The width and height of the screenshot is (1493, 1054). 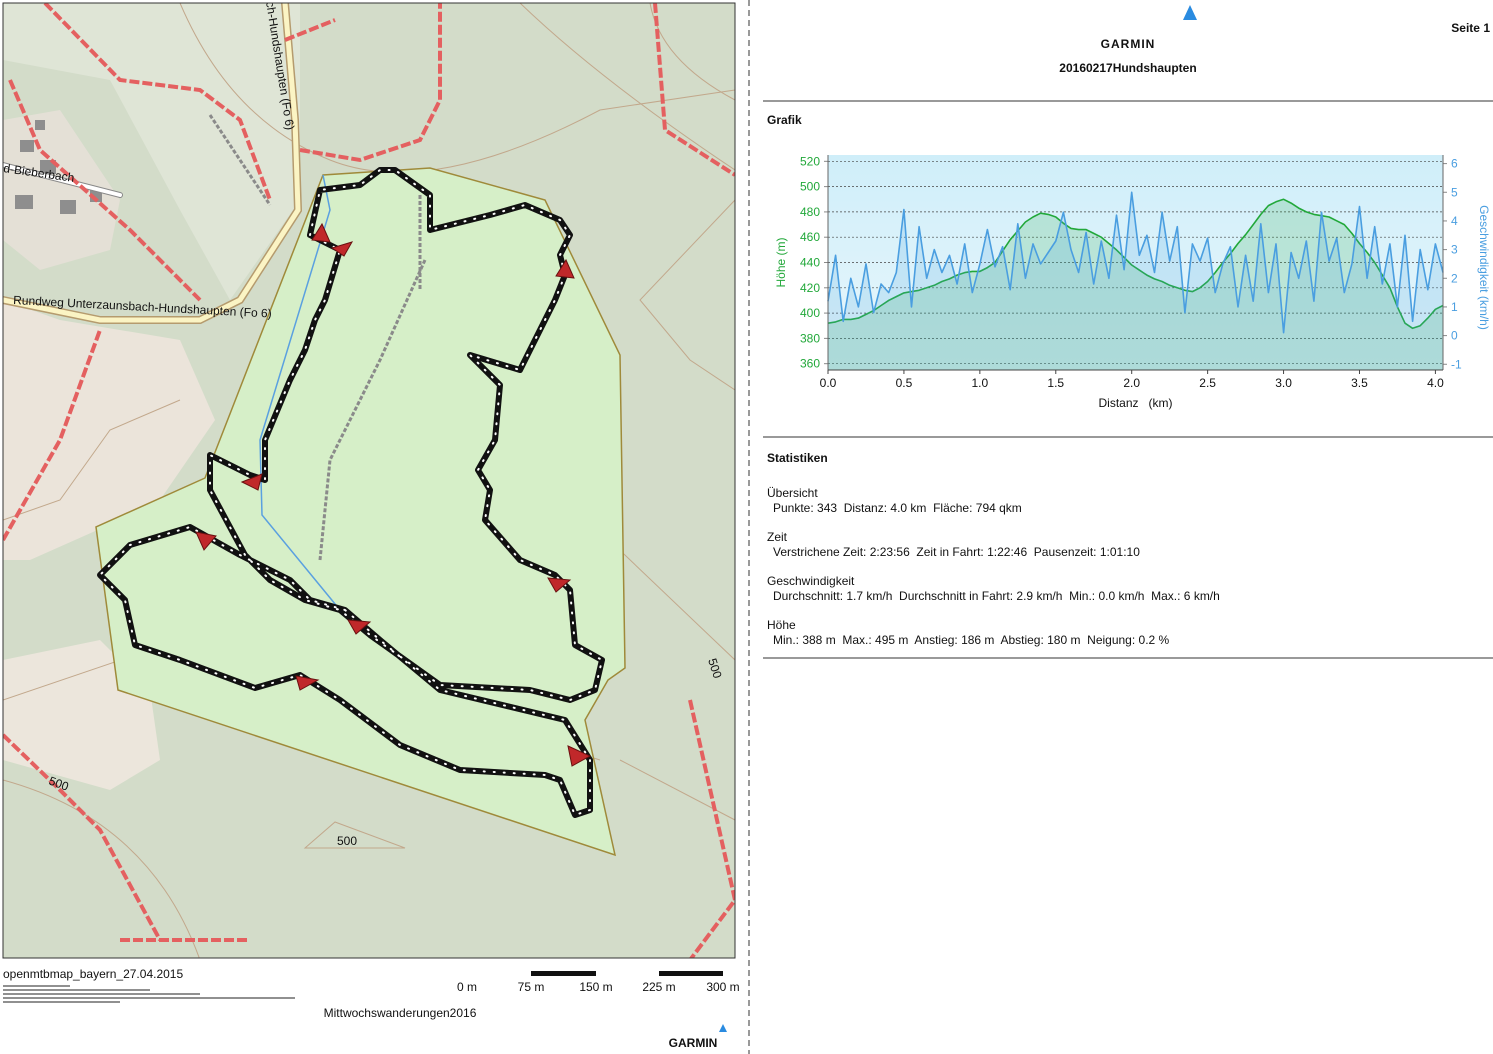 I want to click on y2-tick-label: 0, so click(x=1454, y=336).